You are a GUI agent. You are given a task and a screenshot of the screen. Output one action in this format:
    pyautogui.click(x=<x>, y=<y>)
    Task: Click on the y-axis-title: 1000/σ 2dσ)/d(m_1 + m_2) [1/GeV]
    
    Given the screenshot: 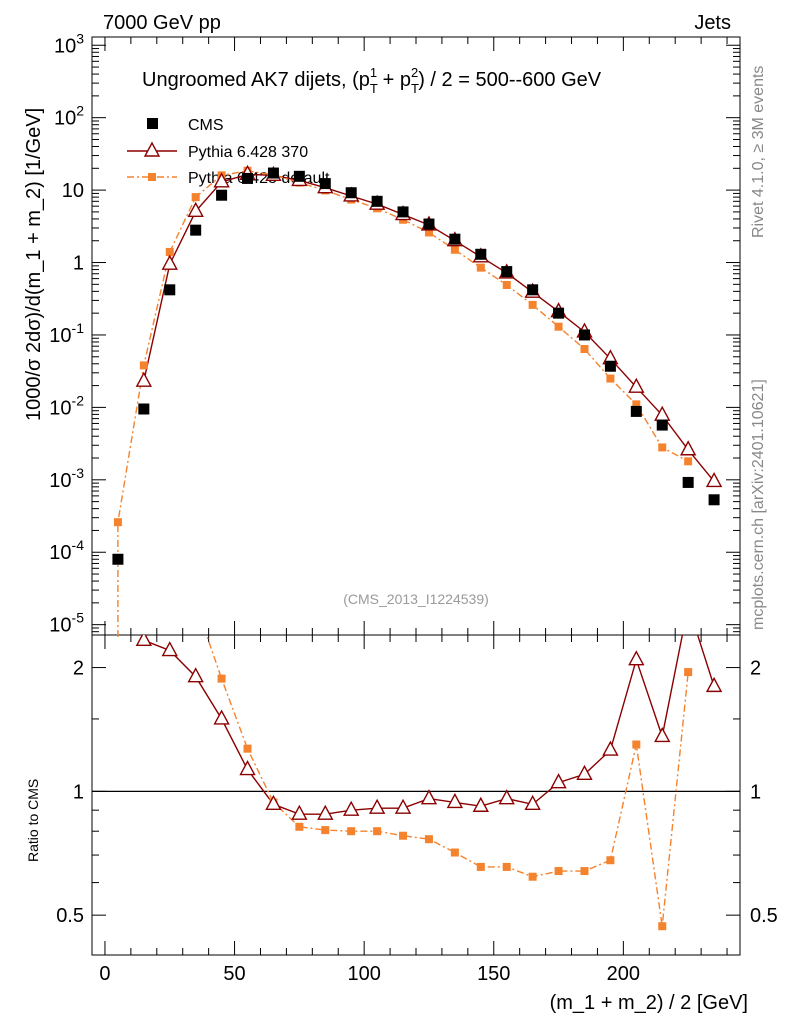 What is the action you would take?
    pyautogui.click(x=34, y=264)
    